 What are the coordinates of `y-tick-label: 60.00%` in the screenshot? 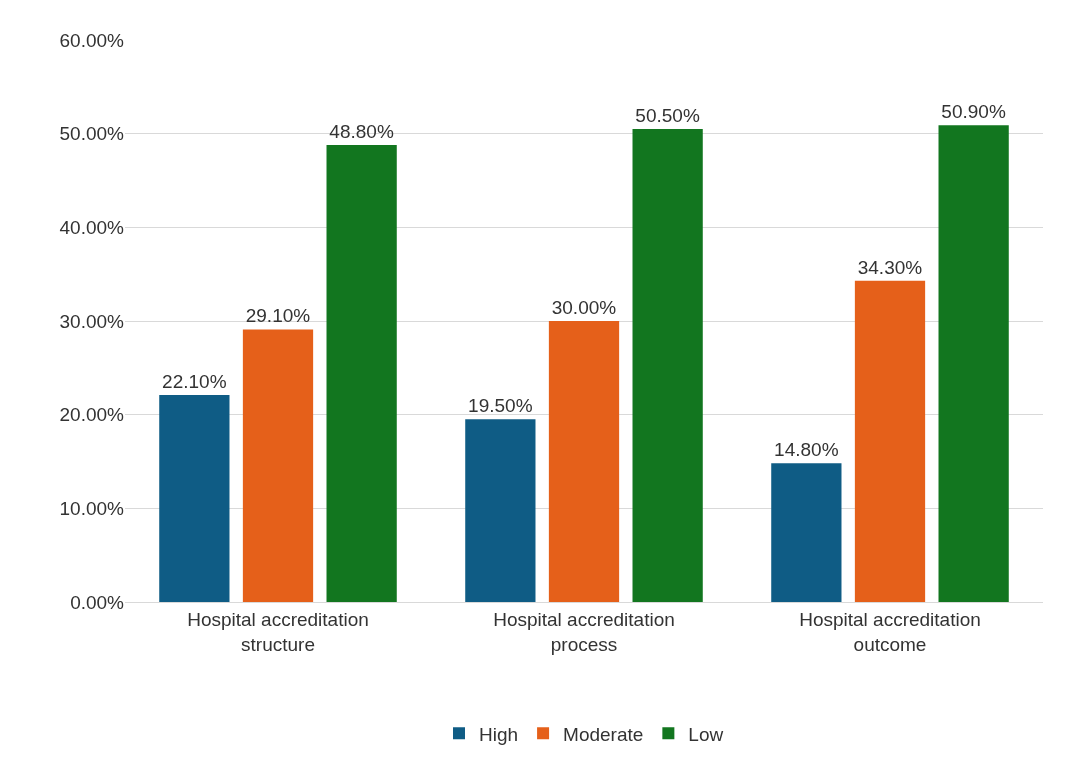 It's located at (92, 40).